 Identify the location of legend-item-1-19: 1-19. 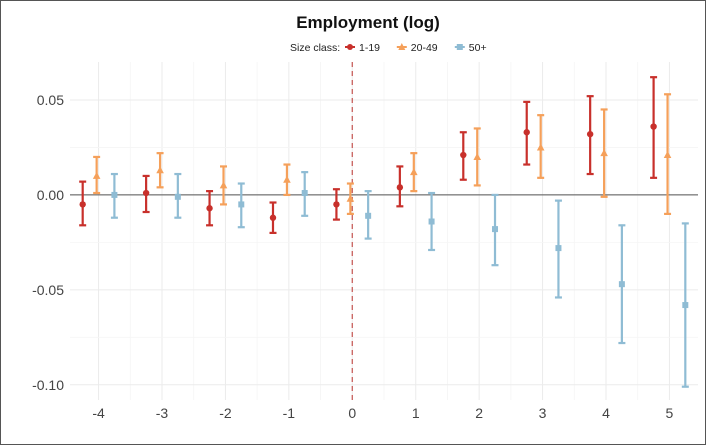
(362, 48).